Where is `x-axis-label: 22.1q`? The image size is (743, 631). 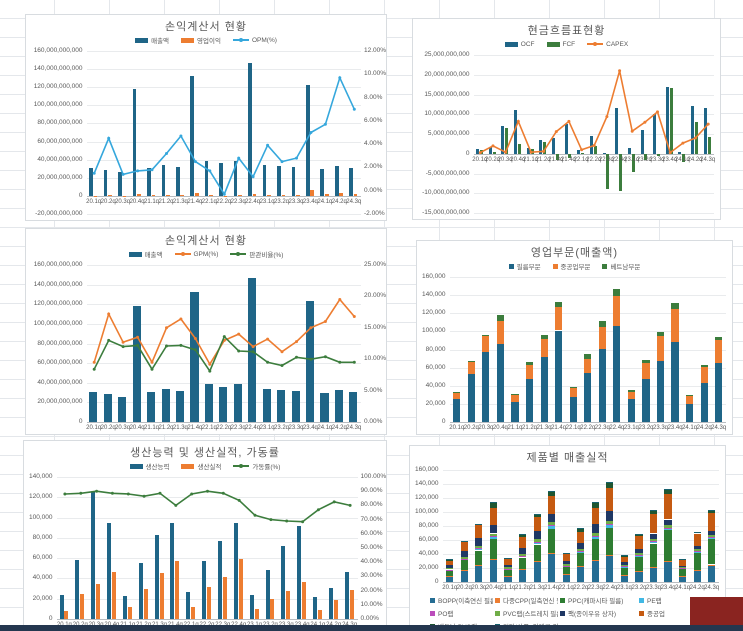 x-axis-label: 22.1q is located at coordinates (566, 588).